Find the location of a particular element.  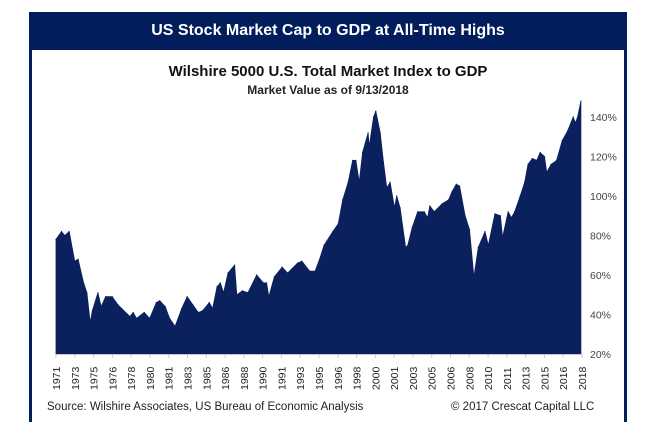

y-tick-label: 60% is located at coordinates (600, 276).